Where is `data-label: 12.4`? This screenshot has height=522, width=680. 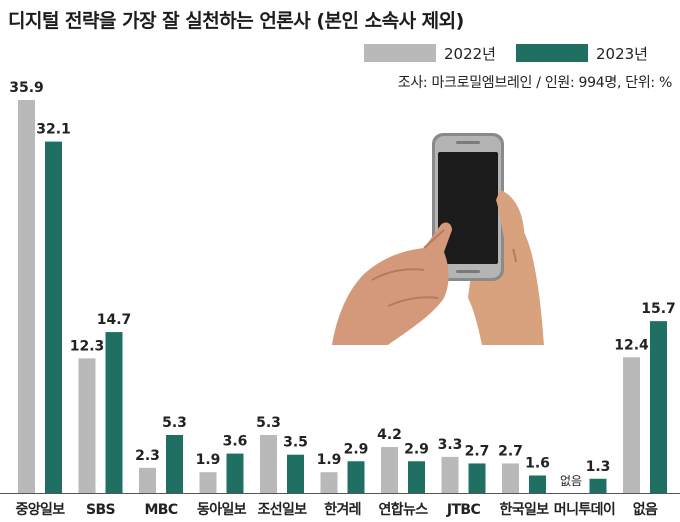
data-label: 12.4 is located at coordinates (631, 345).